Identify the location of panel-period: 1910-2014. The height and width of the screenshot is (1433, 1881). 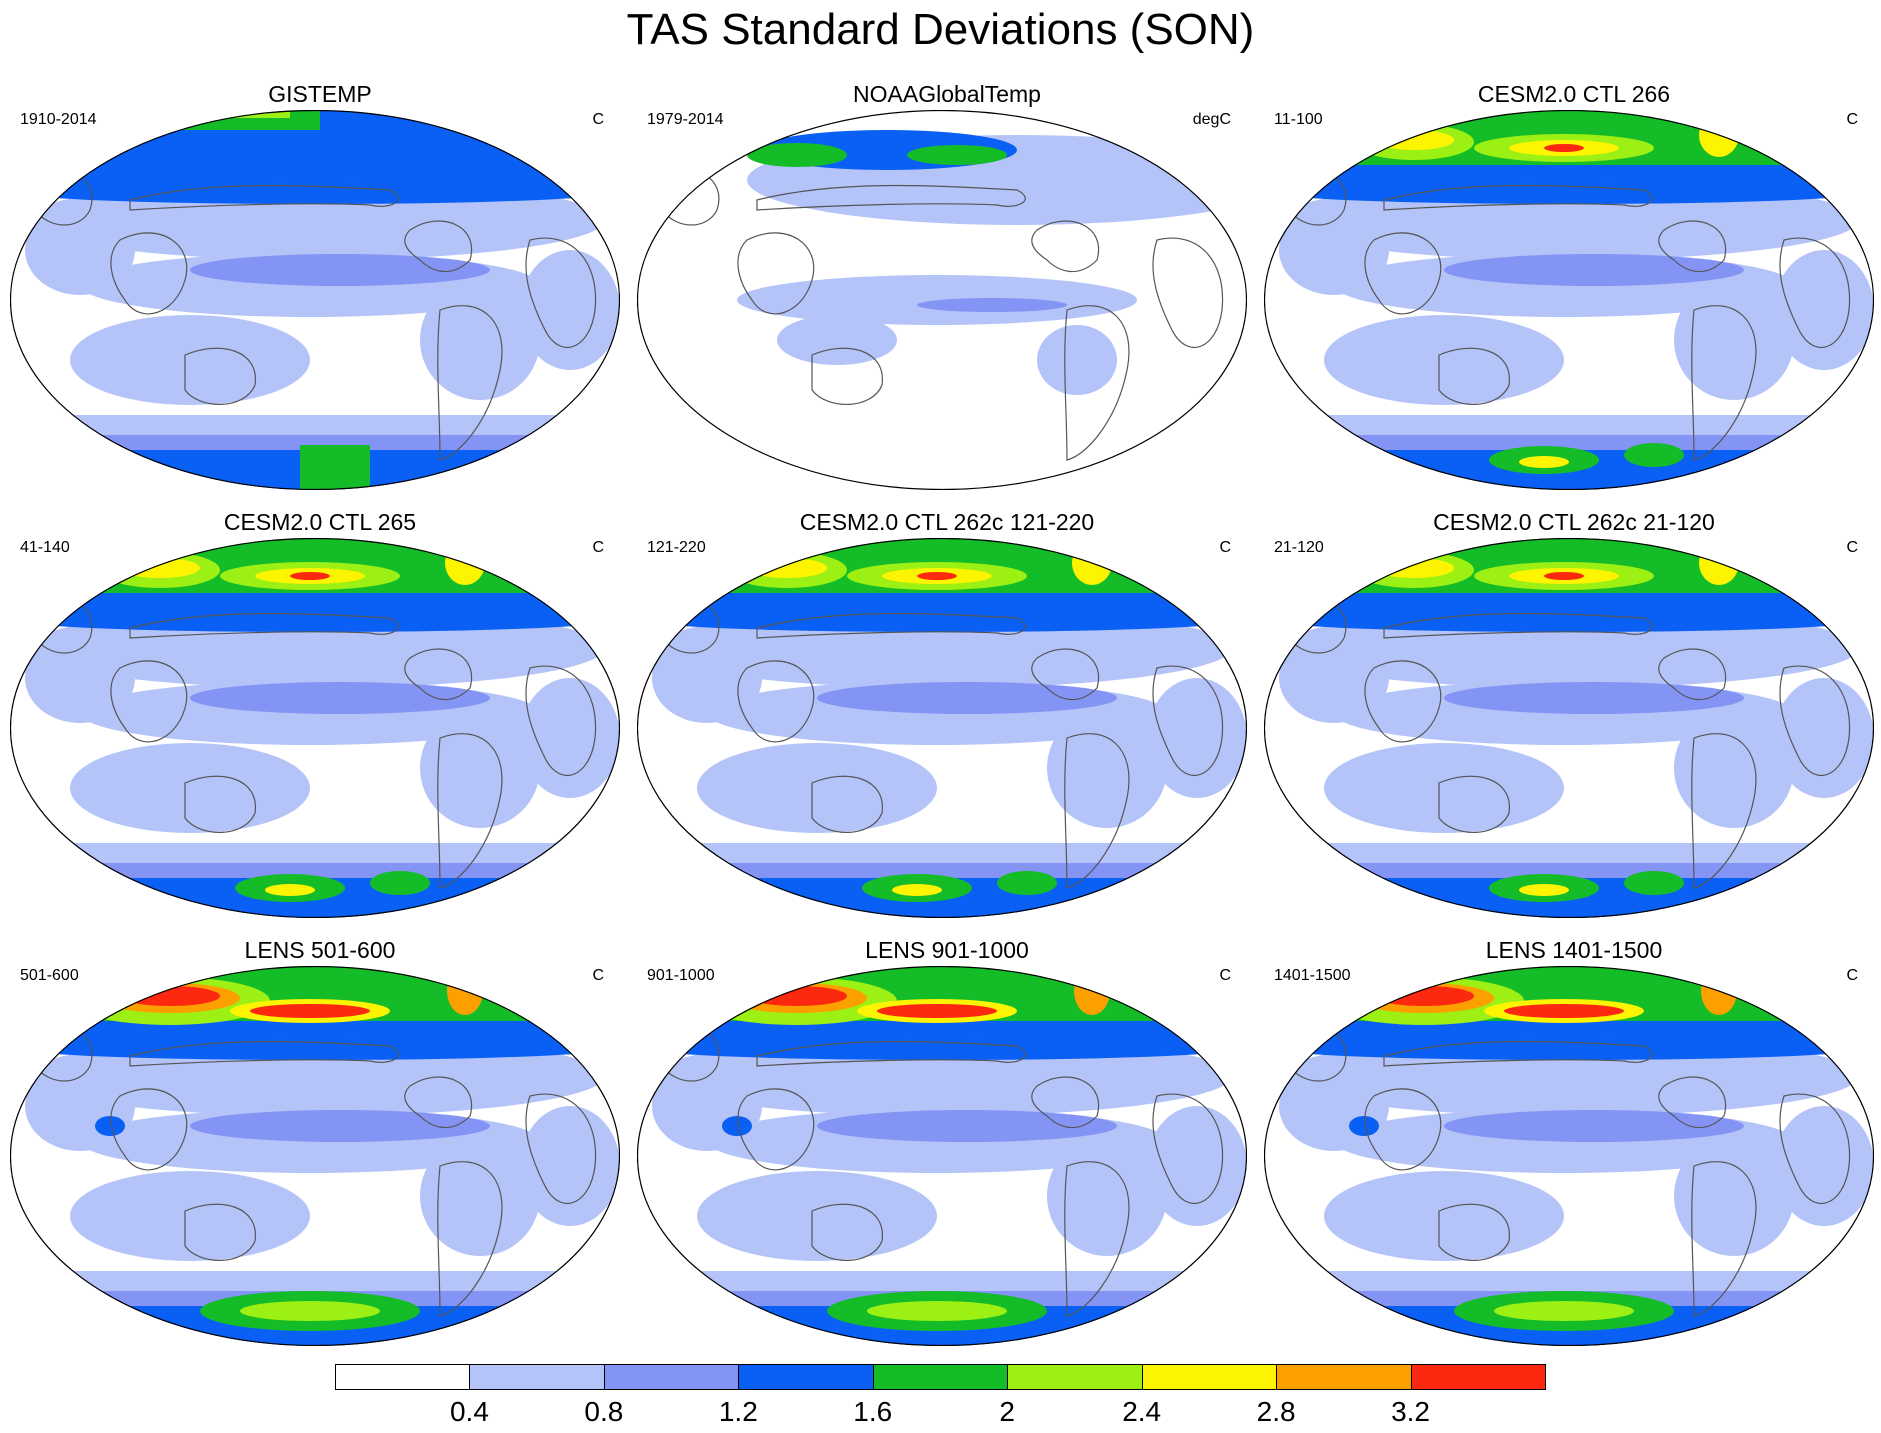
(58, 119).